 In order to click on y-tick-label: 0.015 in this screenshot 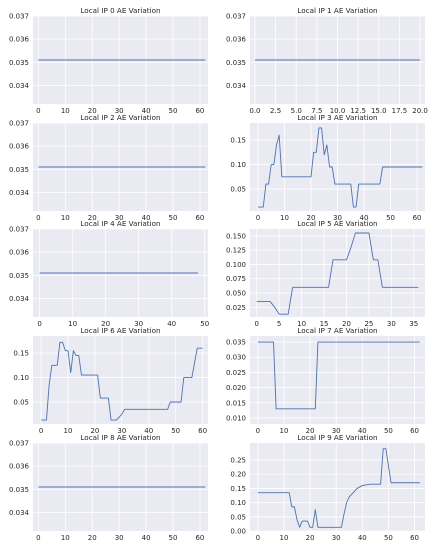, I will do `click(236, 403)`.